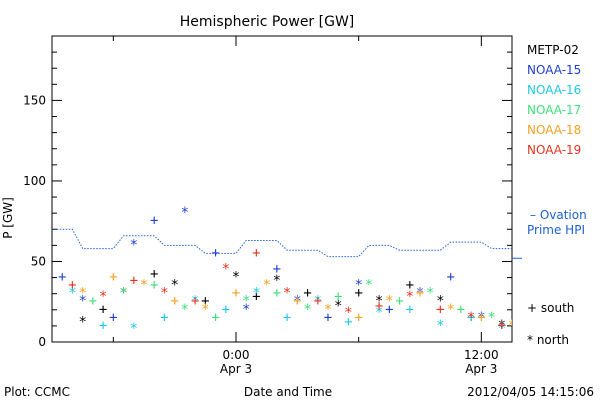 This screenshot has width=600, height=400. What do you see at coordinates (8, 218) in the screenshot?
I see `y-axis-label: P [GW]` at bounding box center [8, 218].